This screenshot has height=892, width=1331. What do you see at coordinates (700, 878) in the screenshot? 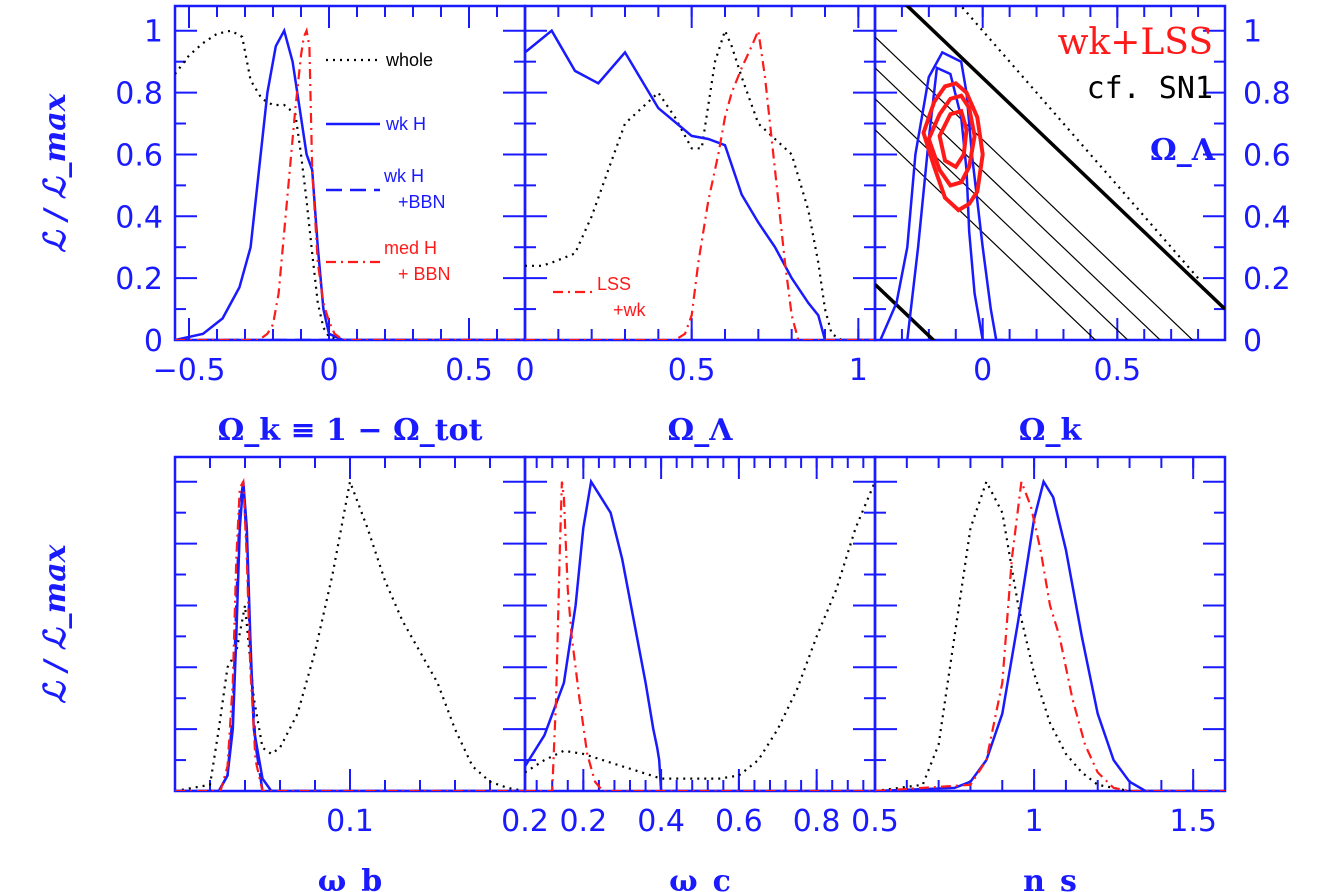
I see `x-axis-label: ω_c` at bounding box center [700, 878].